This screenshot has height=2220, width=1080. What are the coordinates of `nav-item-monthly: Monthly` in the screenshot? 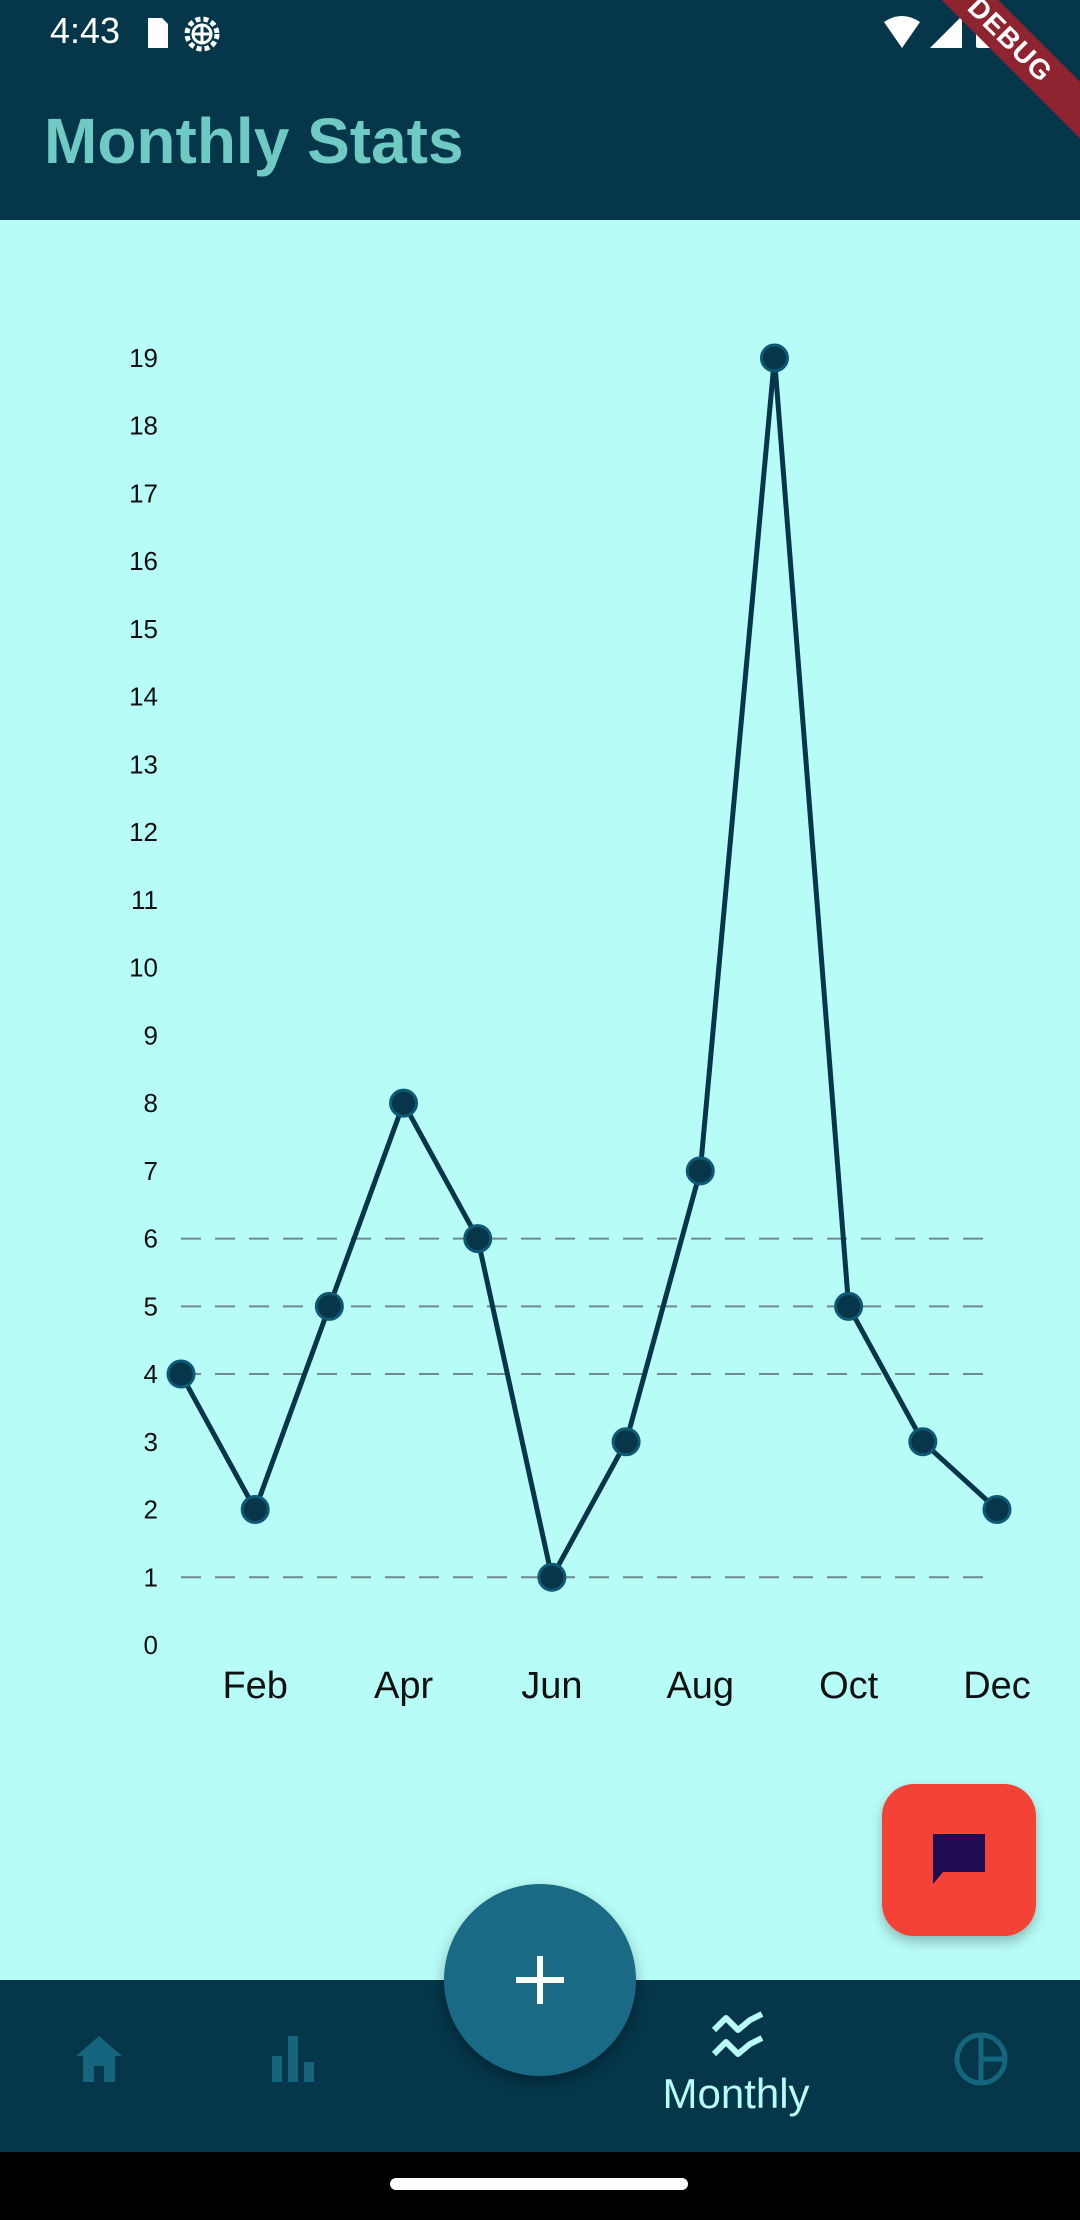 It's located at (736, 2066).